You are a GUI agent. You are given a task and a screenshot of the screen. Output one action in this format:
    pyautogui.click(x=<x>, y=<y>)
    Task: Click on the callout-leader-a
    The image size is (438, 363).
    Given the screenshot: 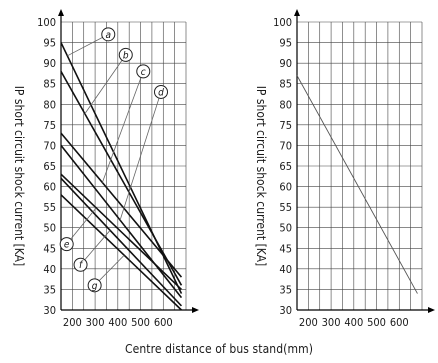 What is the action you would take?
    pyautogui.click(x=88, y=45)
    